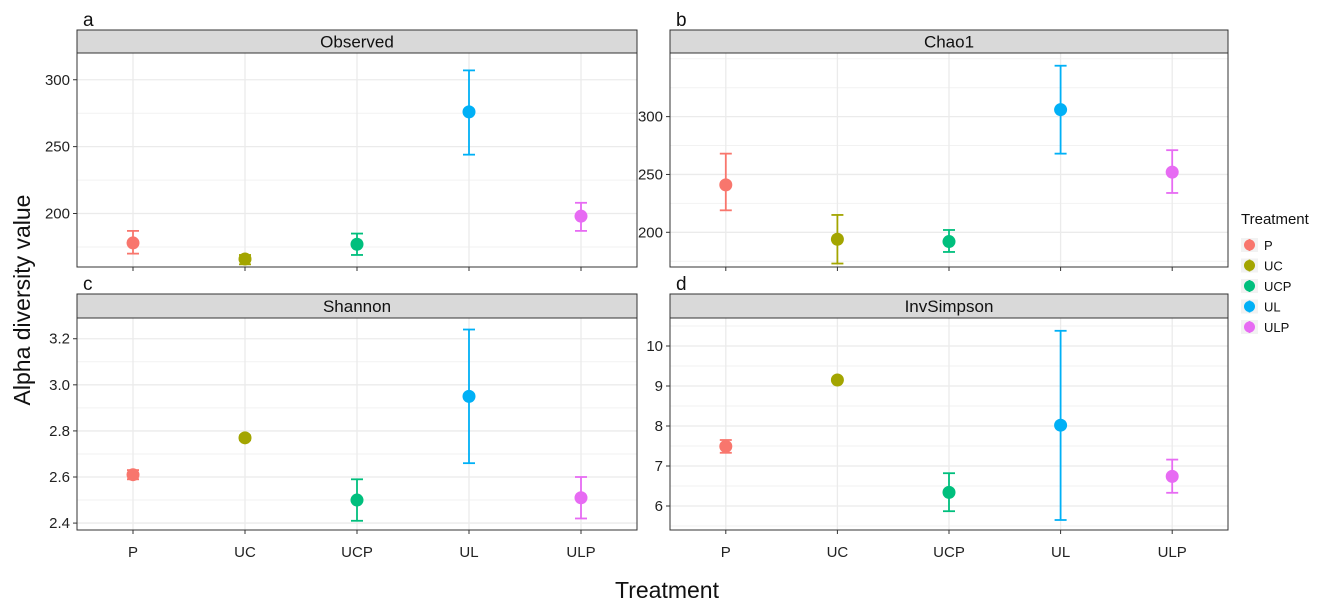 Image resolution: width=1338 pixels, height=601 pixels. I want to click on y-tick-label: 10, so click(654, 346).